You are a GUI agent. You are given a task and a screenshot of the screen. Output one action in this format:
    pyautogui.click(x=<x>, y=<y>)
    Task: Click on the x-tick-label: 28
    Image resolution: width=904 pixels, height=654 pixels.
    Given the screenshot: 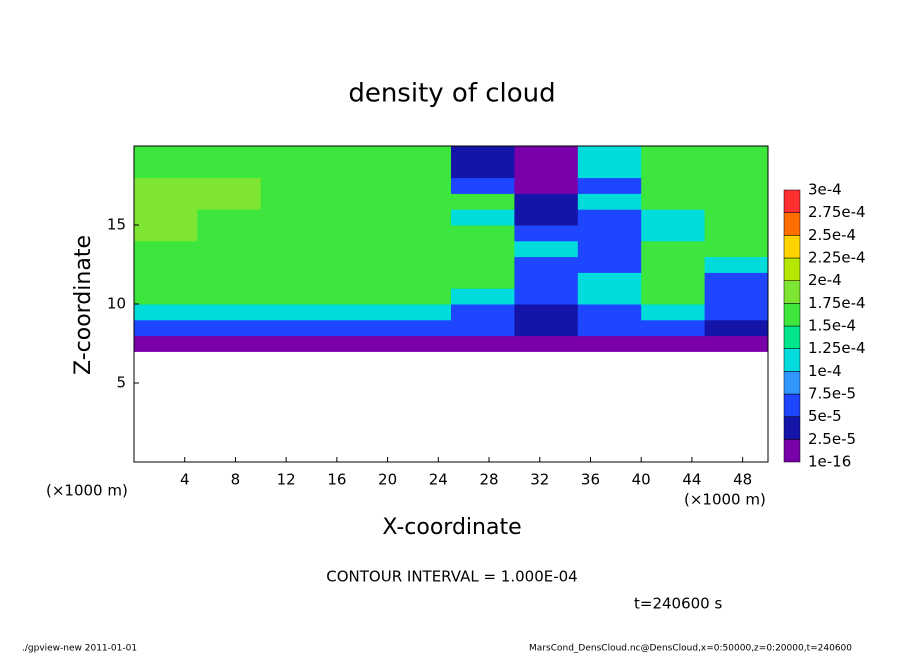 What is the action you would take?
    pyautogui.click(x=488, y=480)
    